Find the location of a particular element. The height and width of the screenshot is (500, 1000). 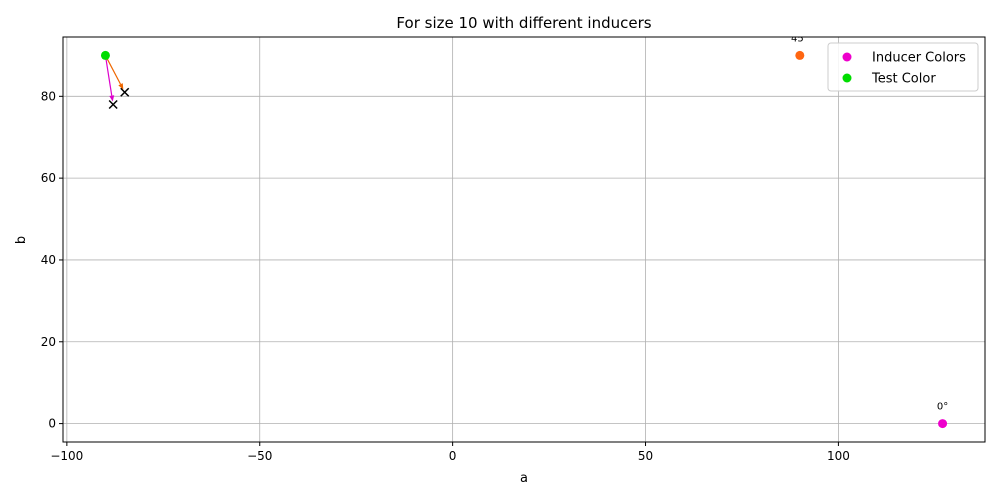

legend-box is located at coordinates (903, 67).